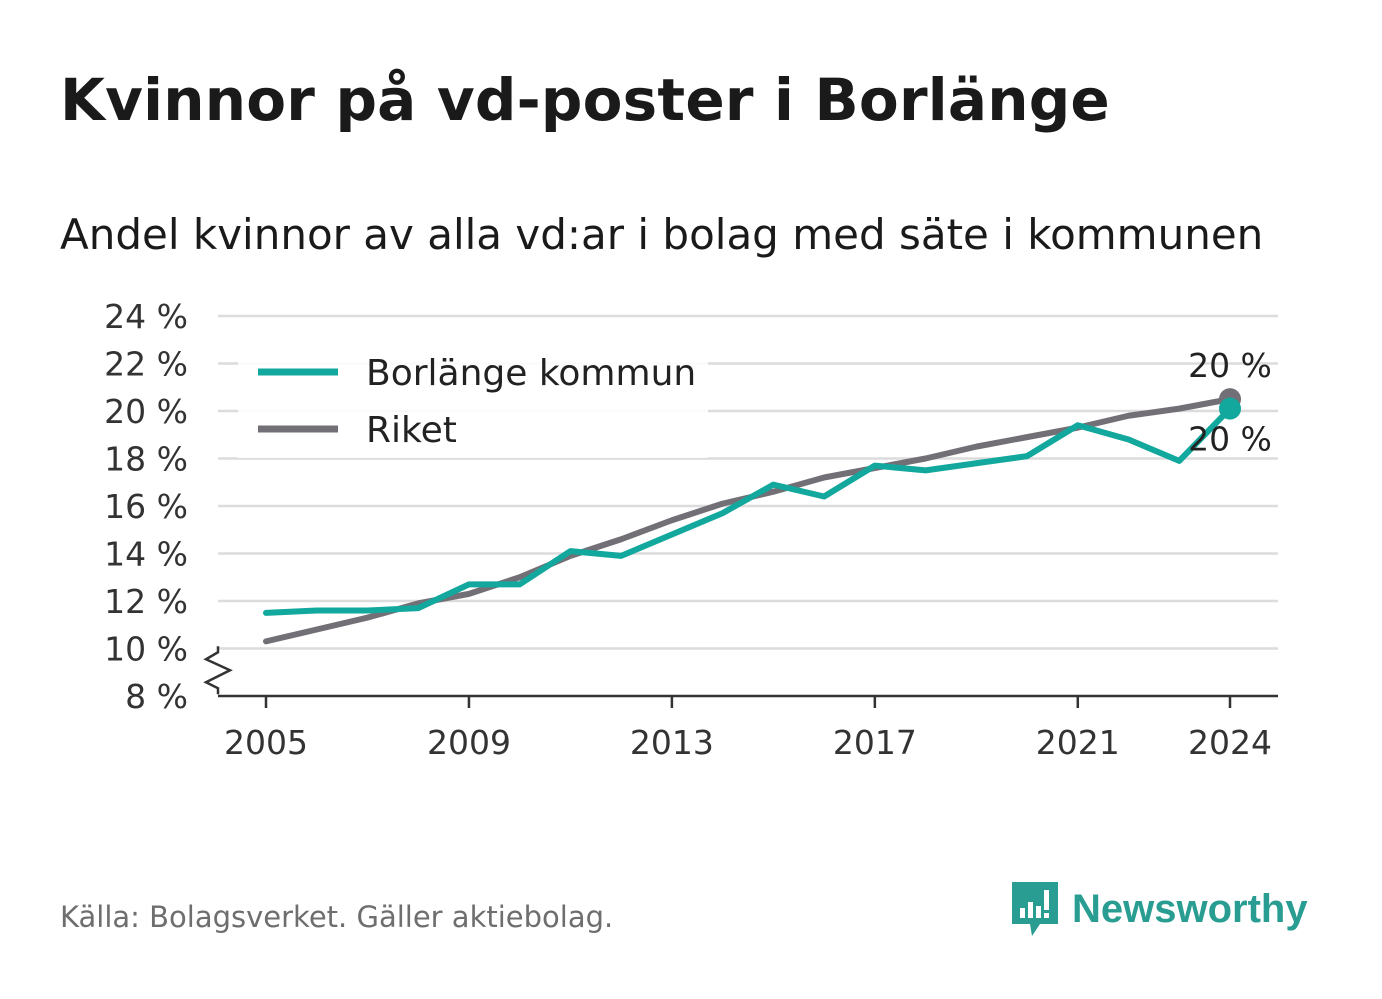  I want to click on y-tick-label: 20 %, so click(146, 411).